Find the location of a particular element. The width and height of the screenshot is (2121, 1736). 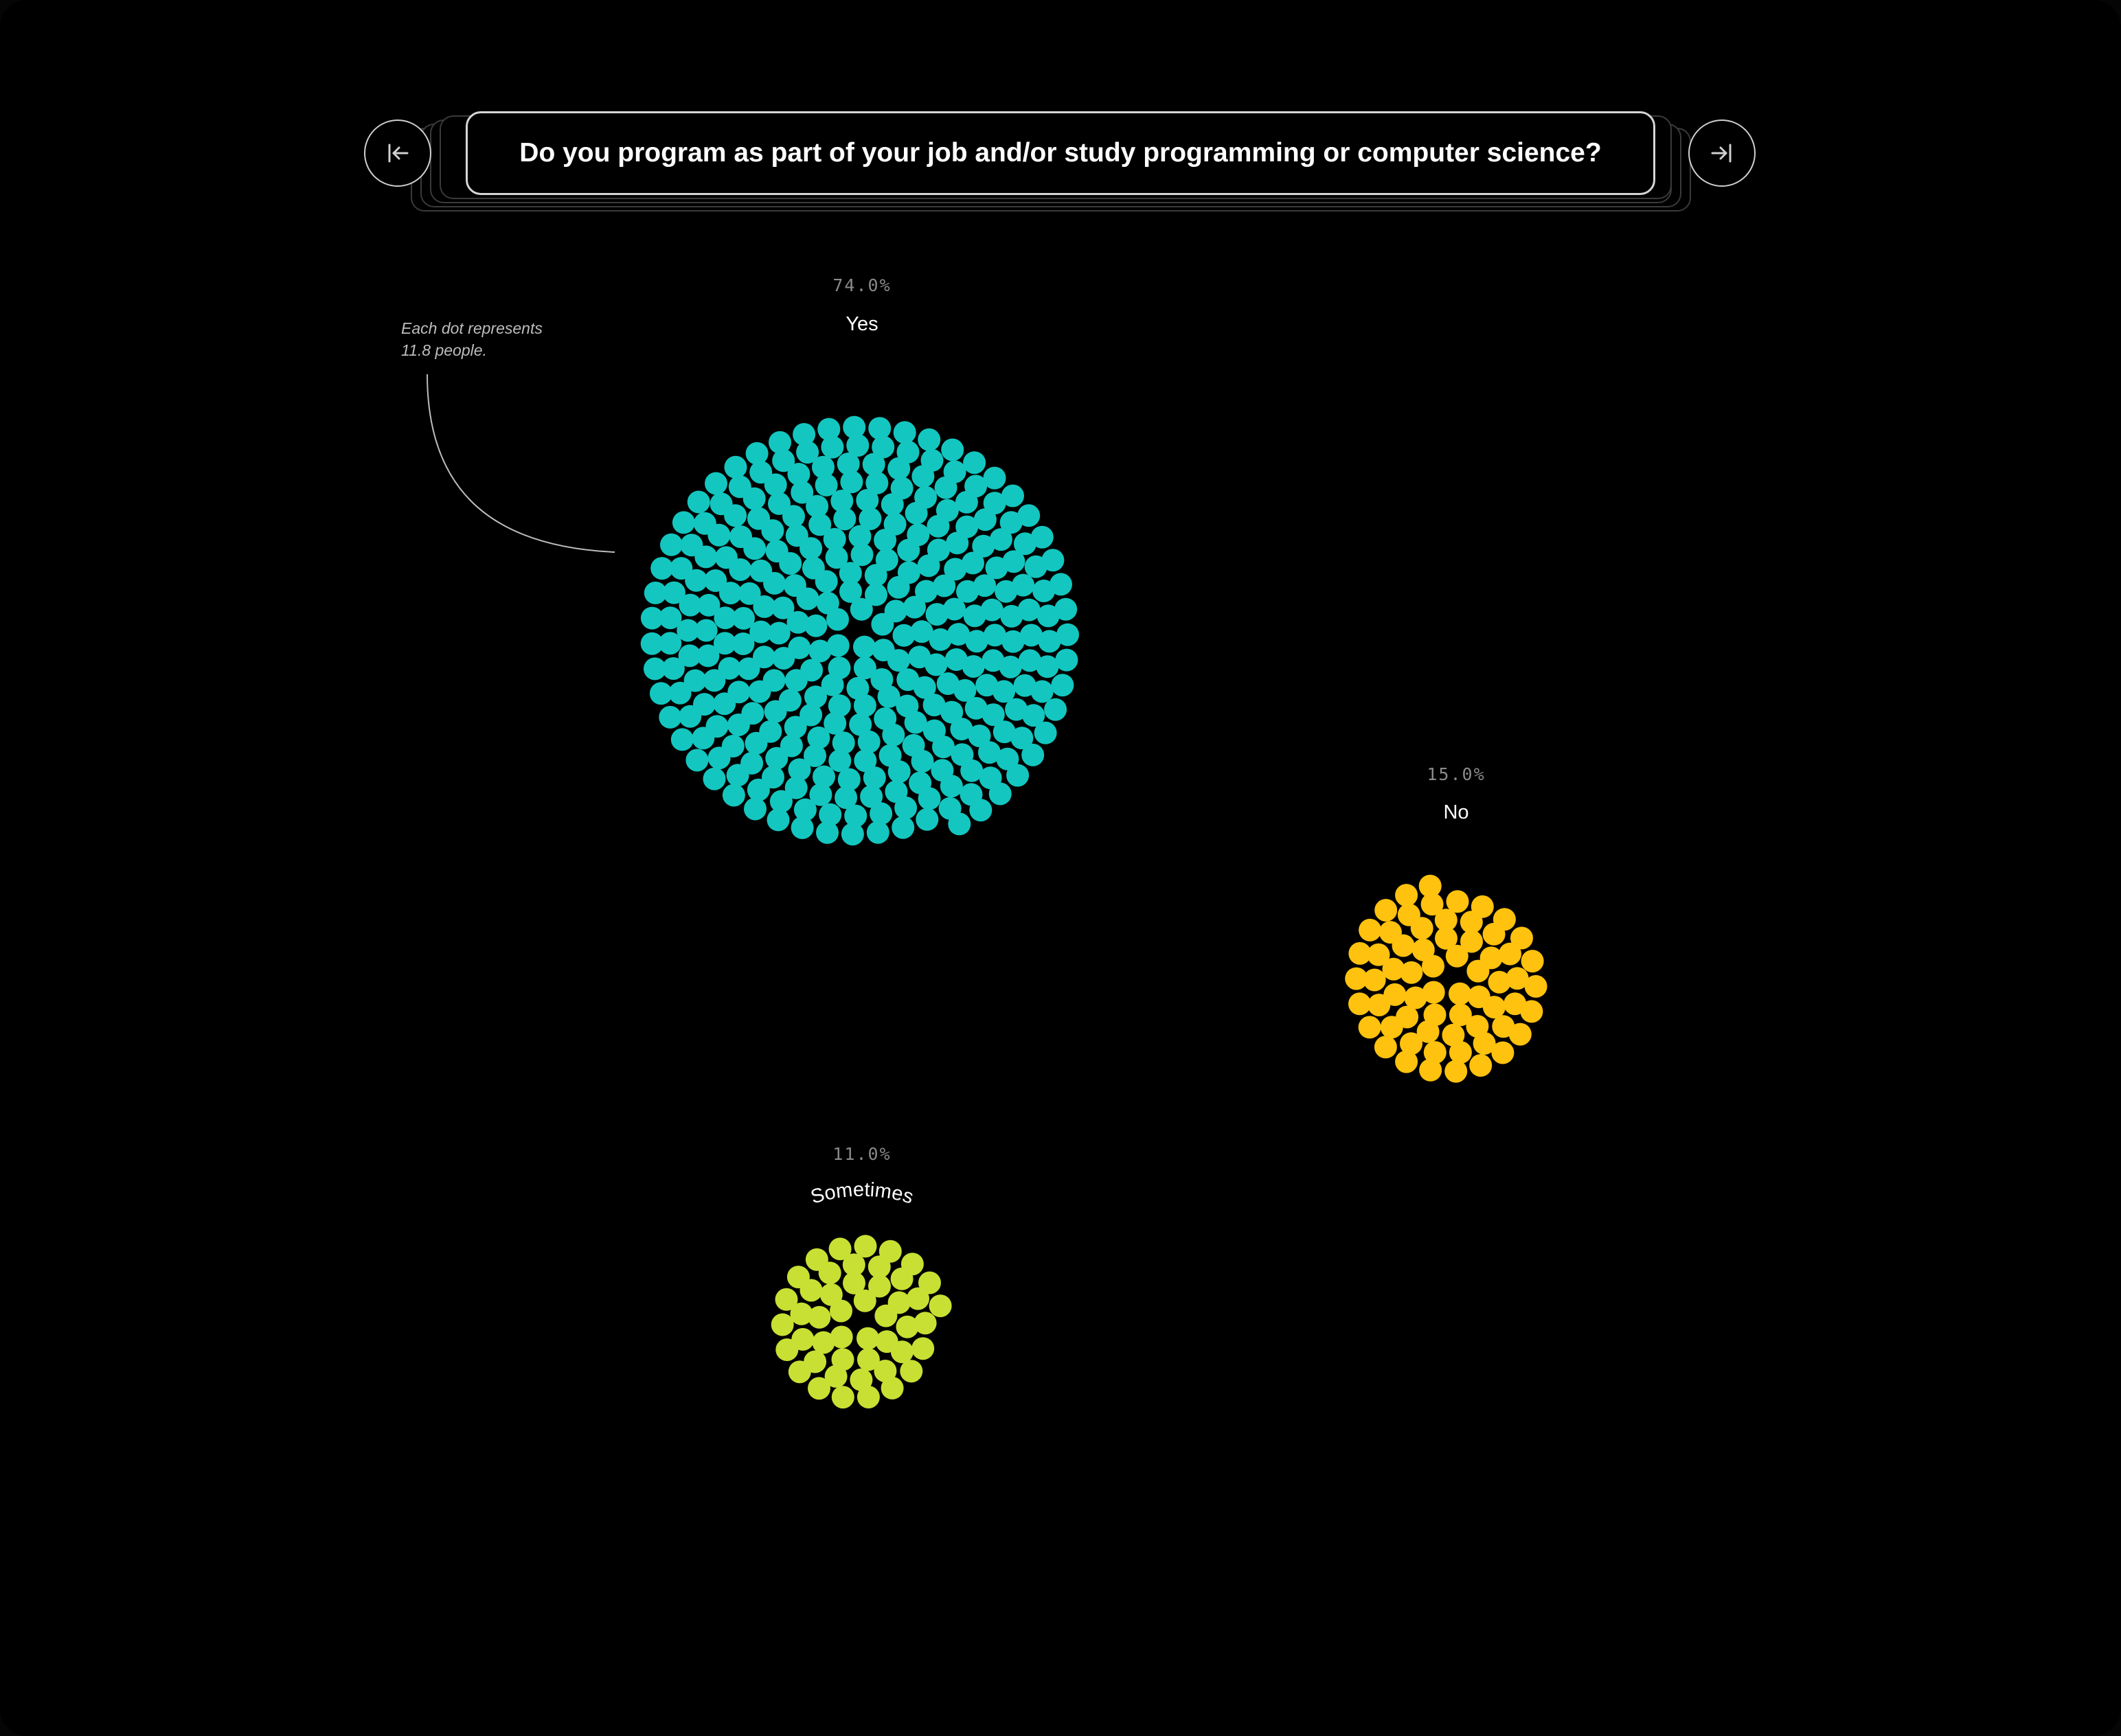

previous-question-button is located at coordinates (398, 153).